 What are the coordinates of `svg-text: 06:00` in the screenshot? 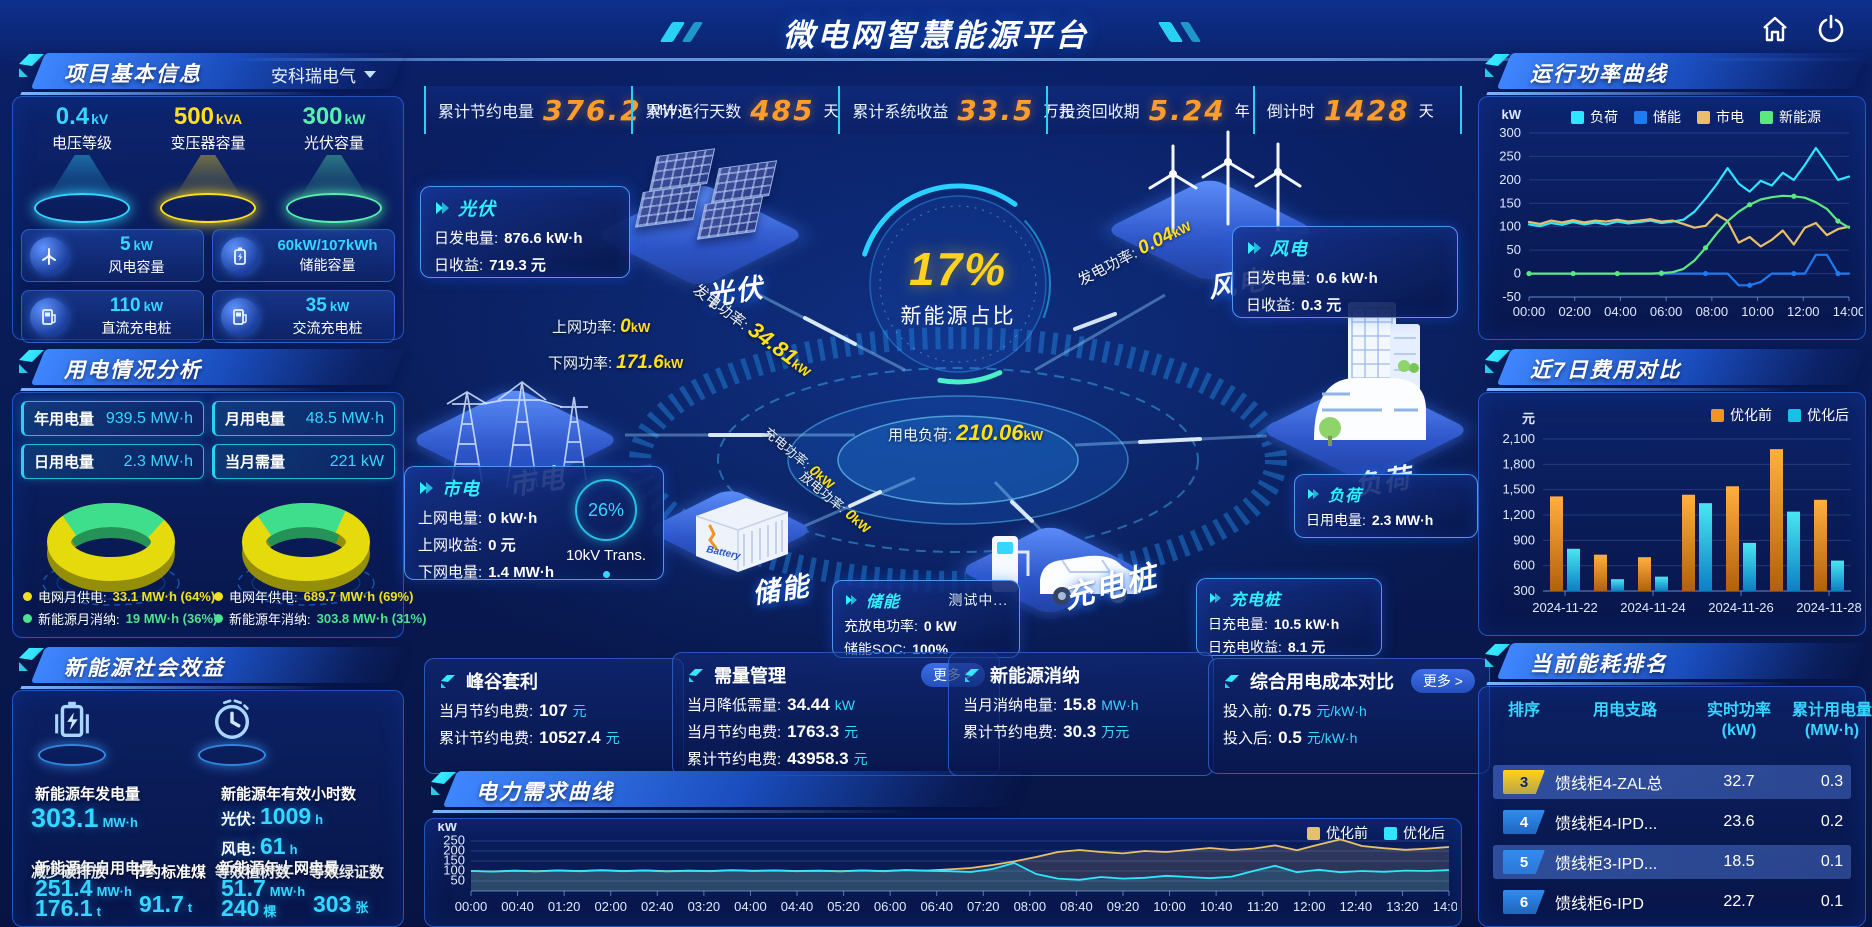 It's located at (890, 906).